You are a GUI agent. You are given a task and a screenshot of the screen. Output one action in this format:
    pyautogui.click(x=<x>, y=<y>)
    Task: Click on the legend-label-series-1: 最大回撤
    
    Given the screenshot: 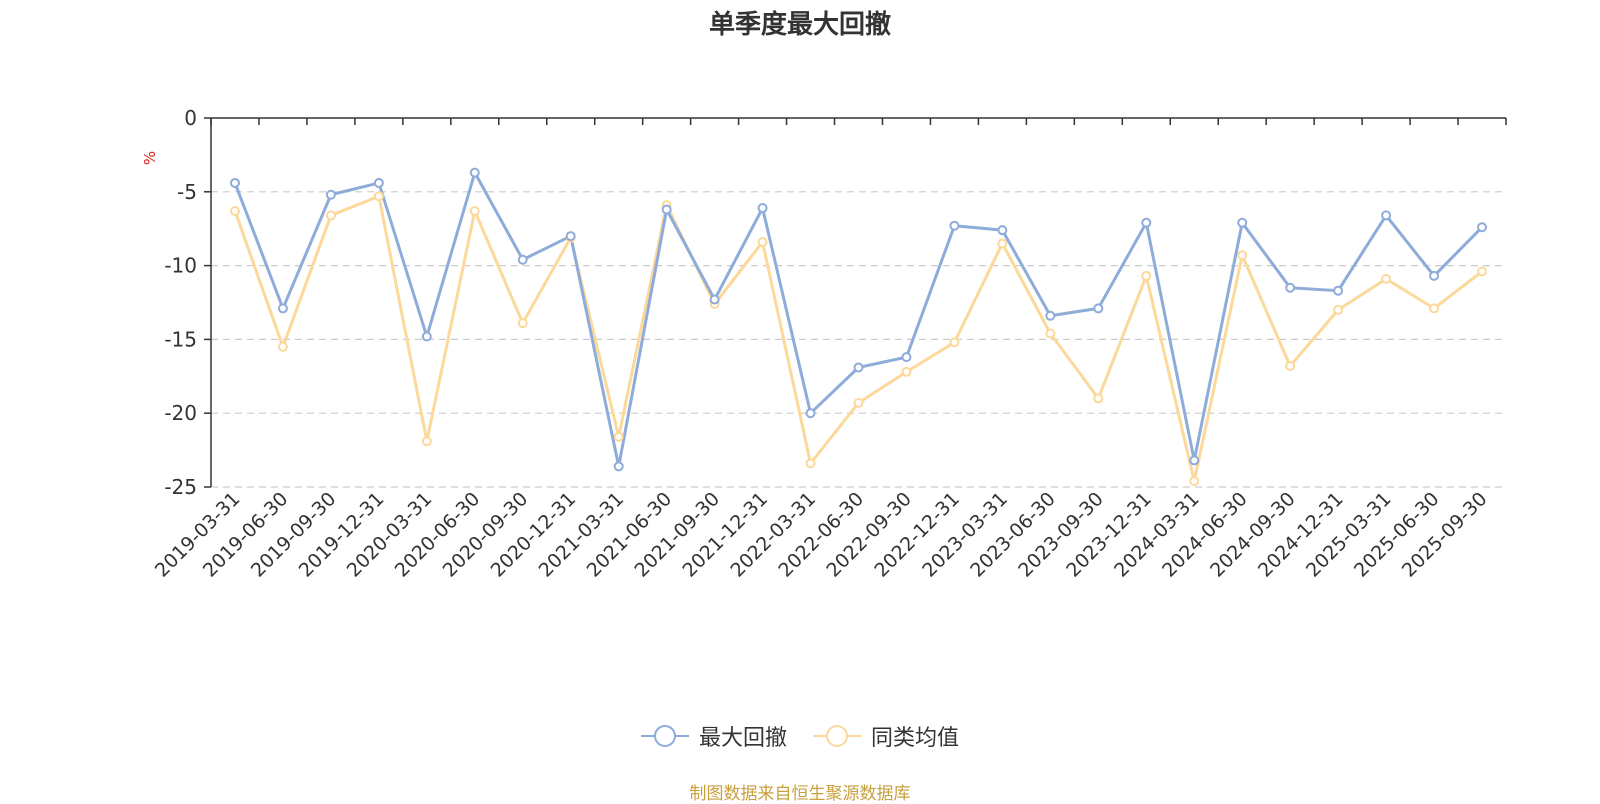 What is the action you would take?
    pyautogui.click(x=742, y=738)
    